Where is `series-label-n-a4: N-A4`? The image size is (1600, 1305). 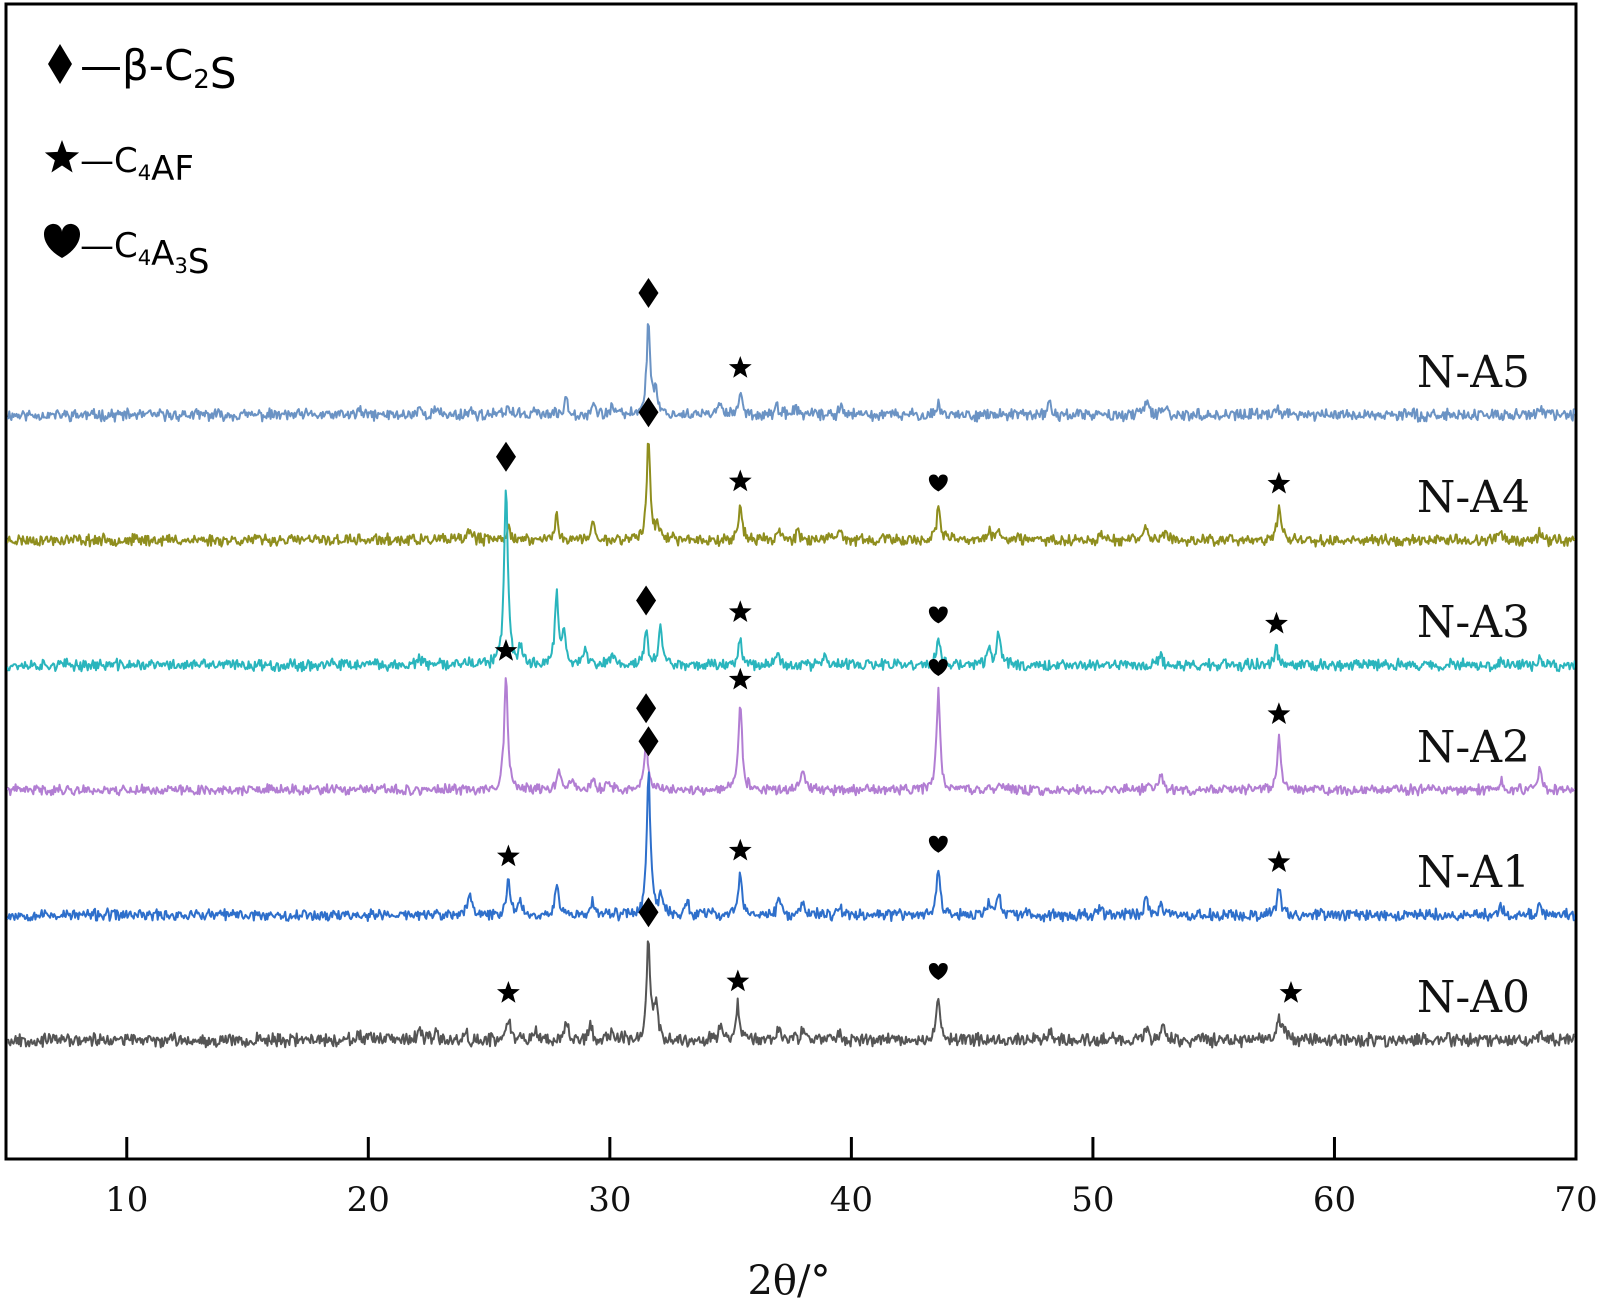
series-label-n-a4: N-A4 is located at coordinates (1473, 497).